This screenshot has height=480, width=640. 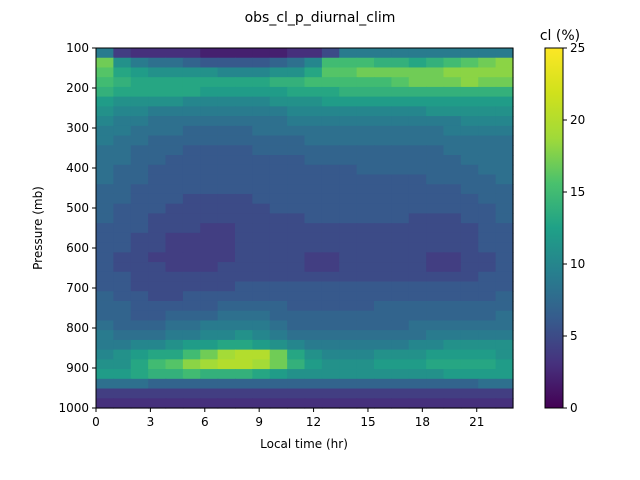 What do you see at coordinates (577, 120) in the screenshot?
I see `colorbar-tick-label: 20` at bounding box center [577, 120].